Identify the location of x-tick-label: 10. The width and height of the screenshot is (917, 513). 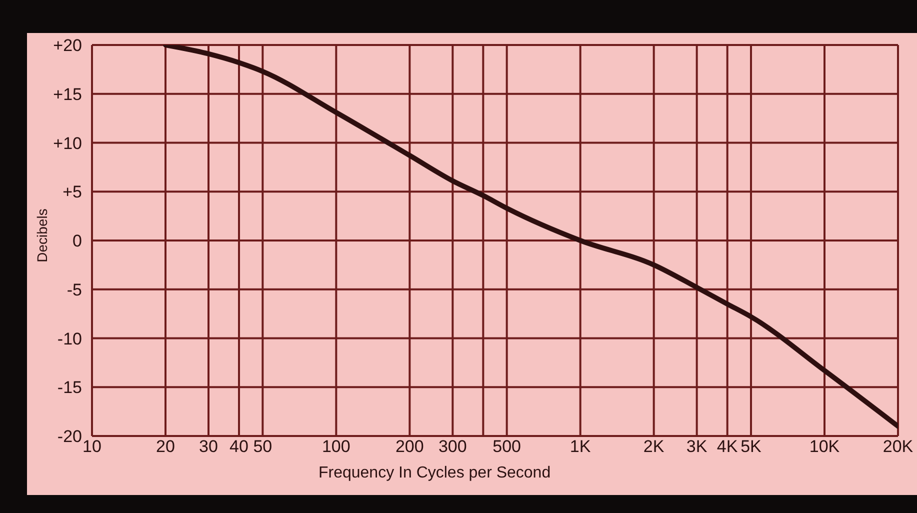
(92, 446).